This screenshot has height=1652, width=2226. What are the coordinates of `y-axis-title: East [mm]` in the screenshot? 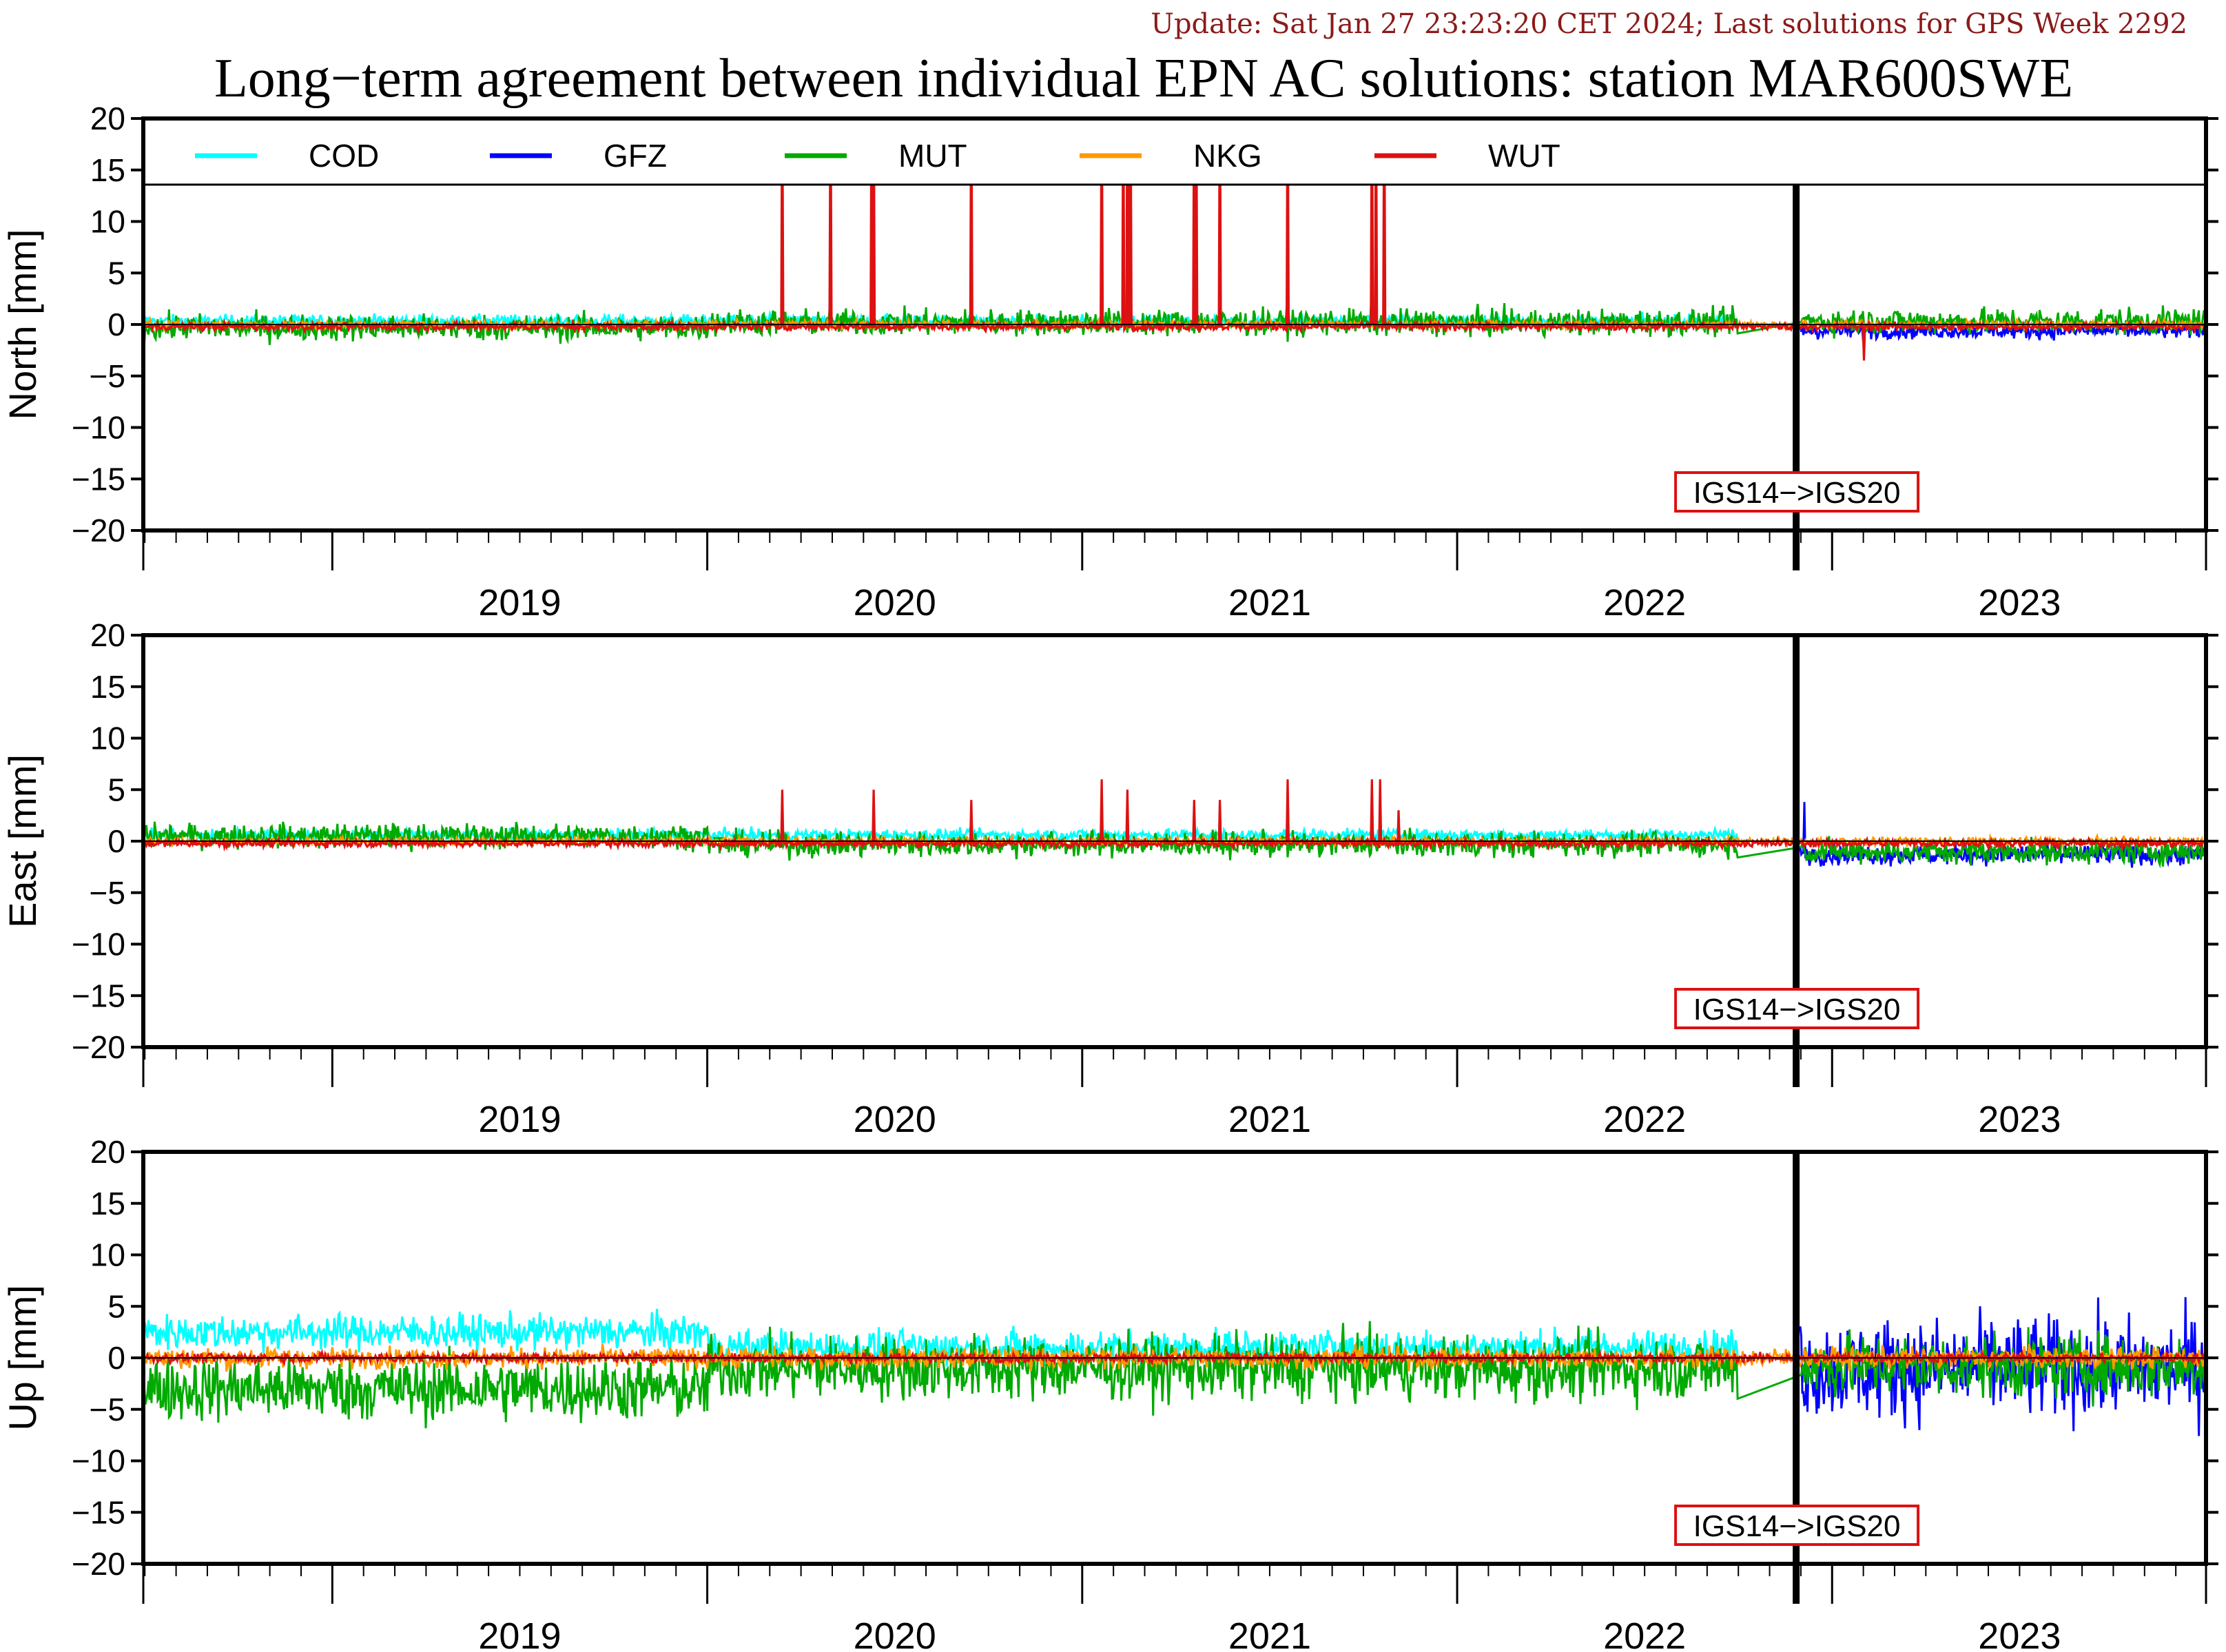 It's located at (22, 841).